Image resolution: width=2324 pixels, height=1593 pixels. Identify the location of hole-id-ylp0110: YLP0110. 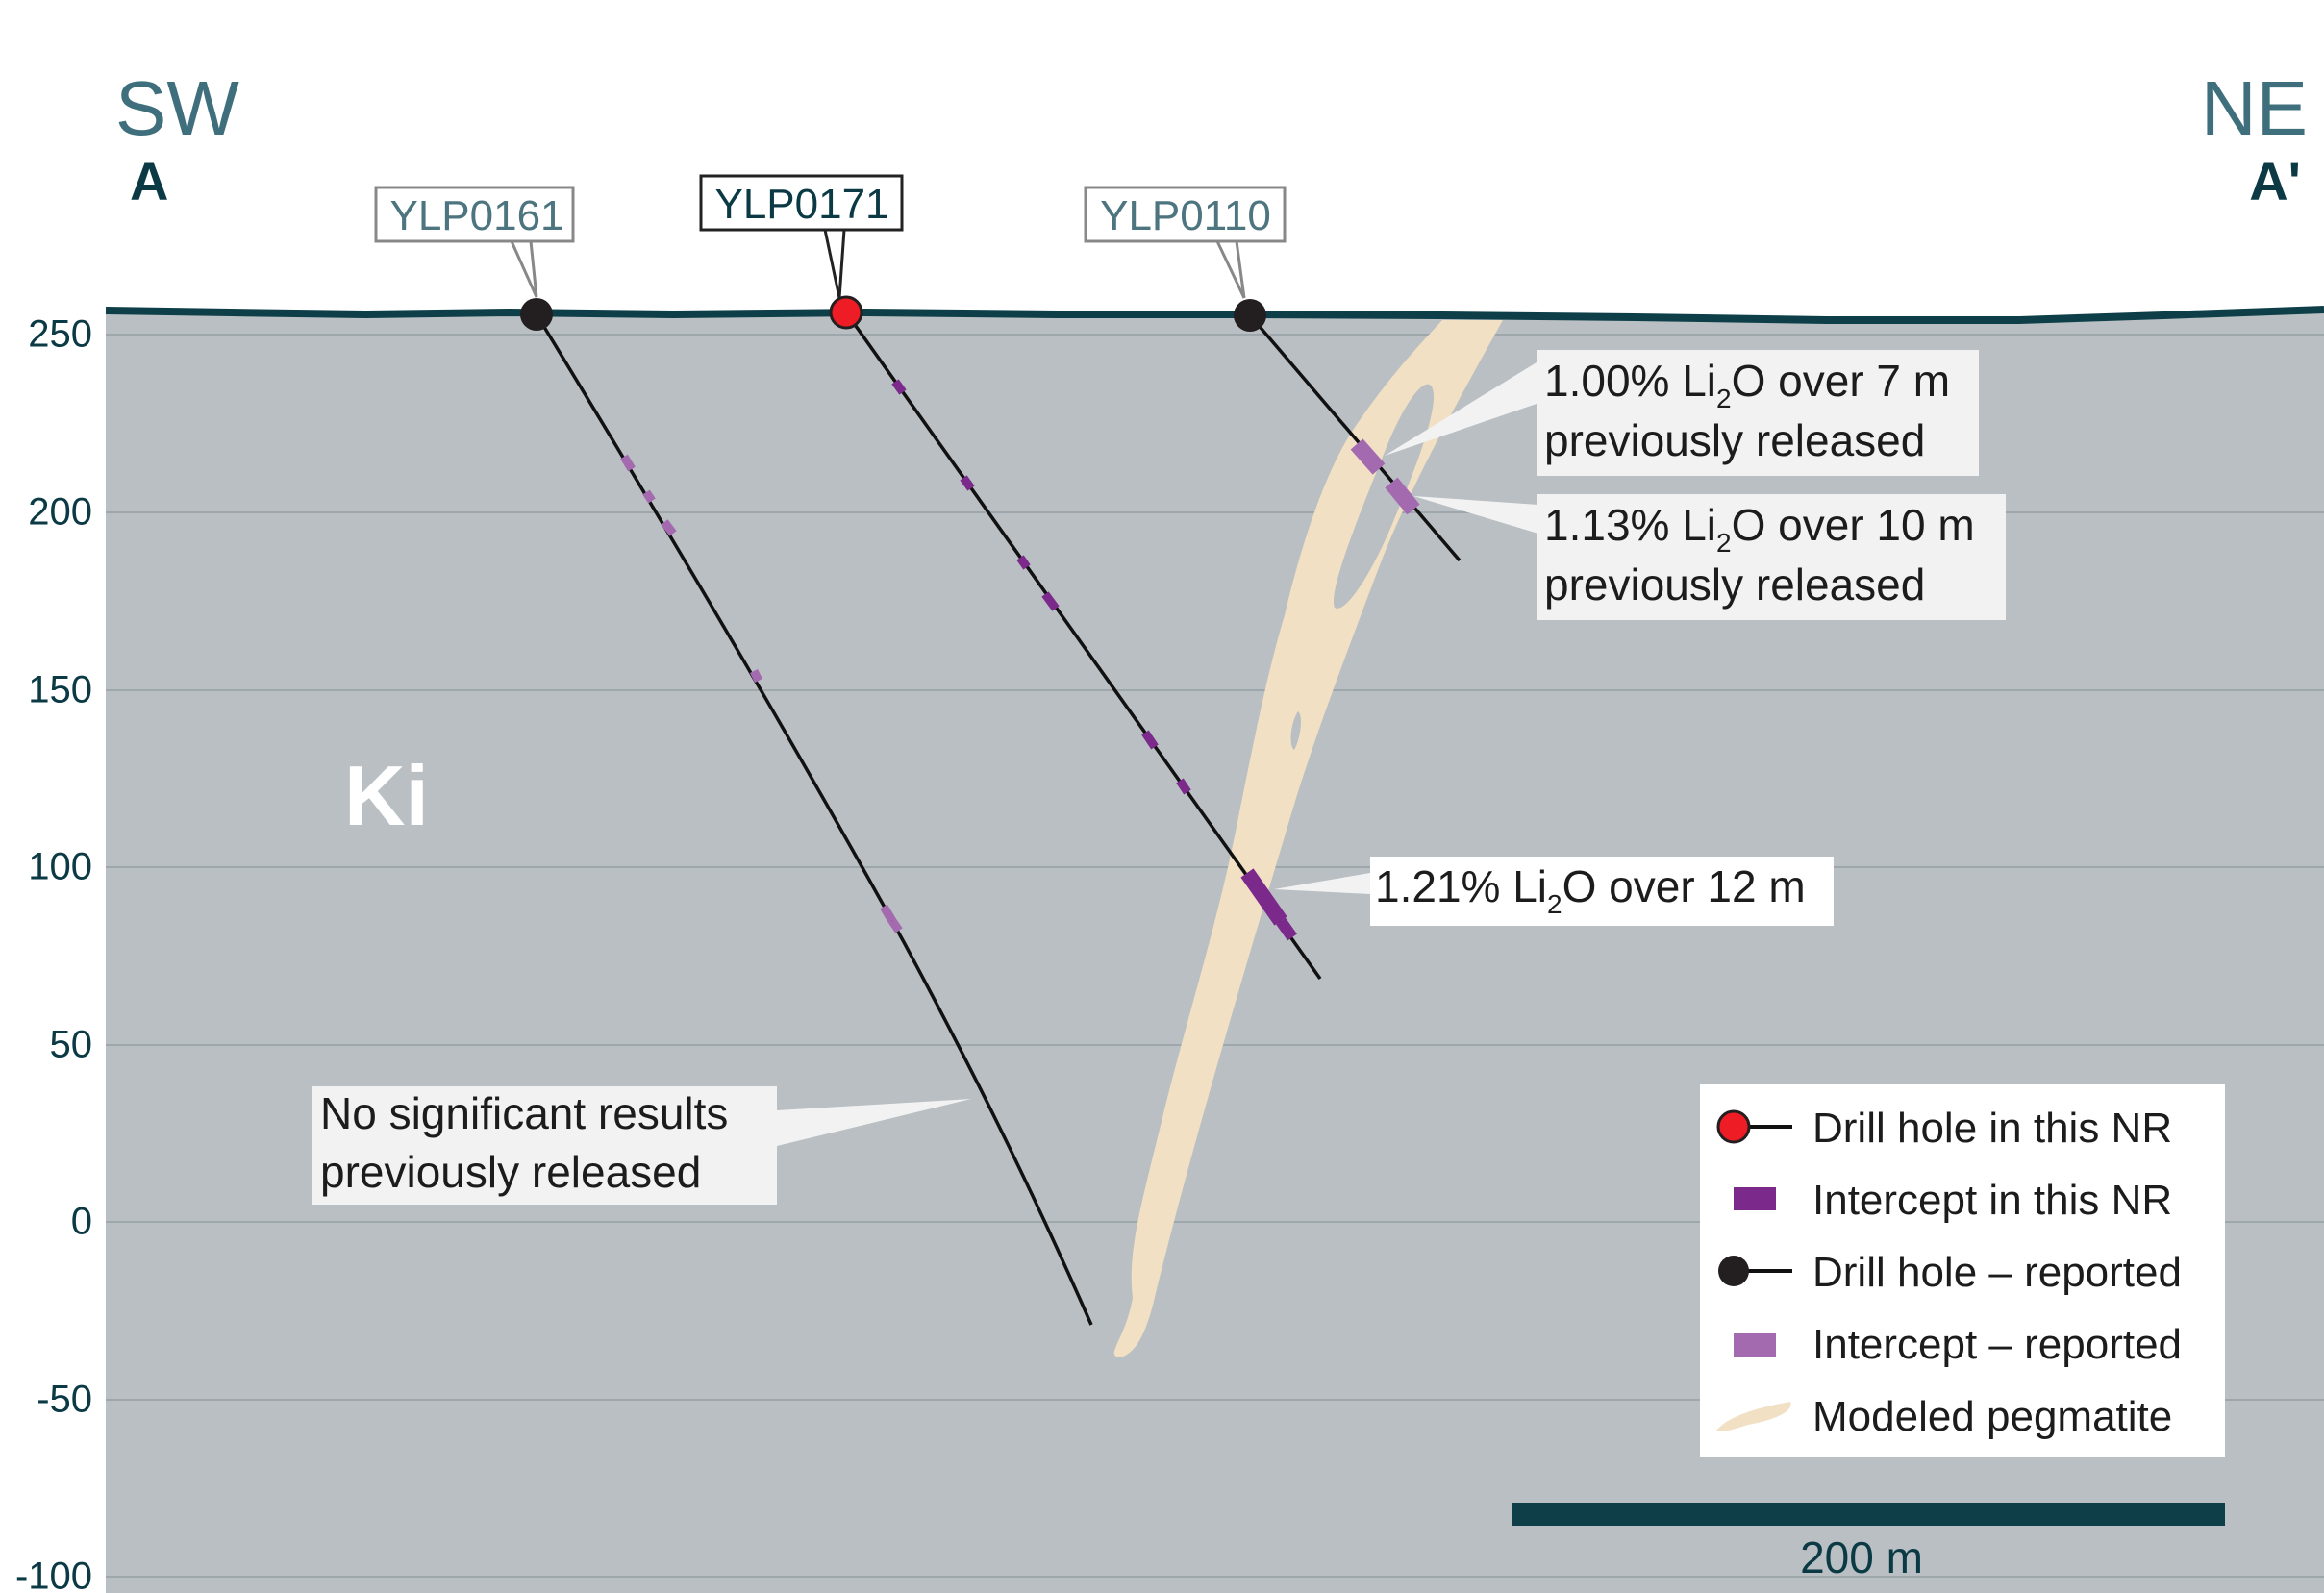
(1185, 215).